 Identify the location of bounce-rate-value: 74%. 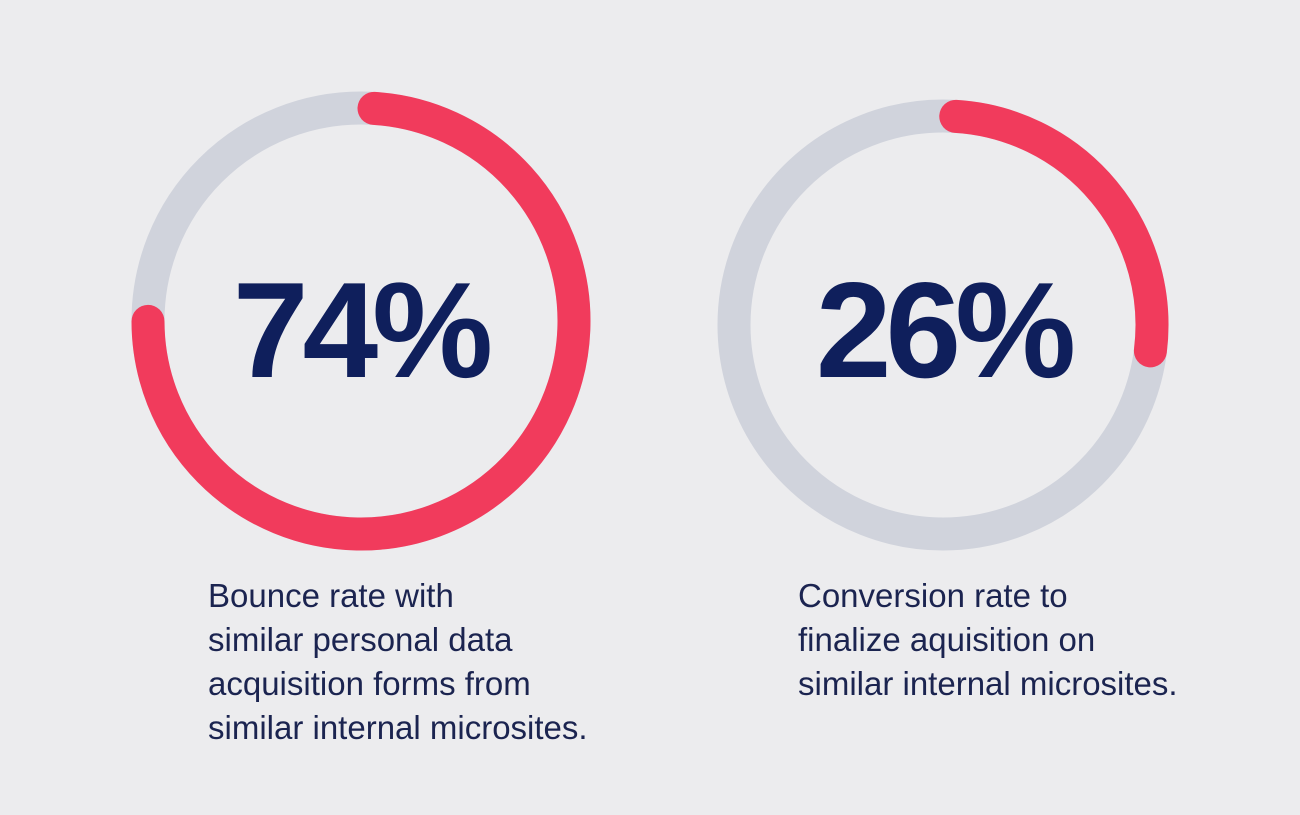
(362, 330).